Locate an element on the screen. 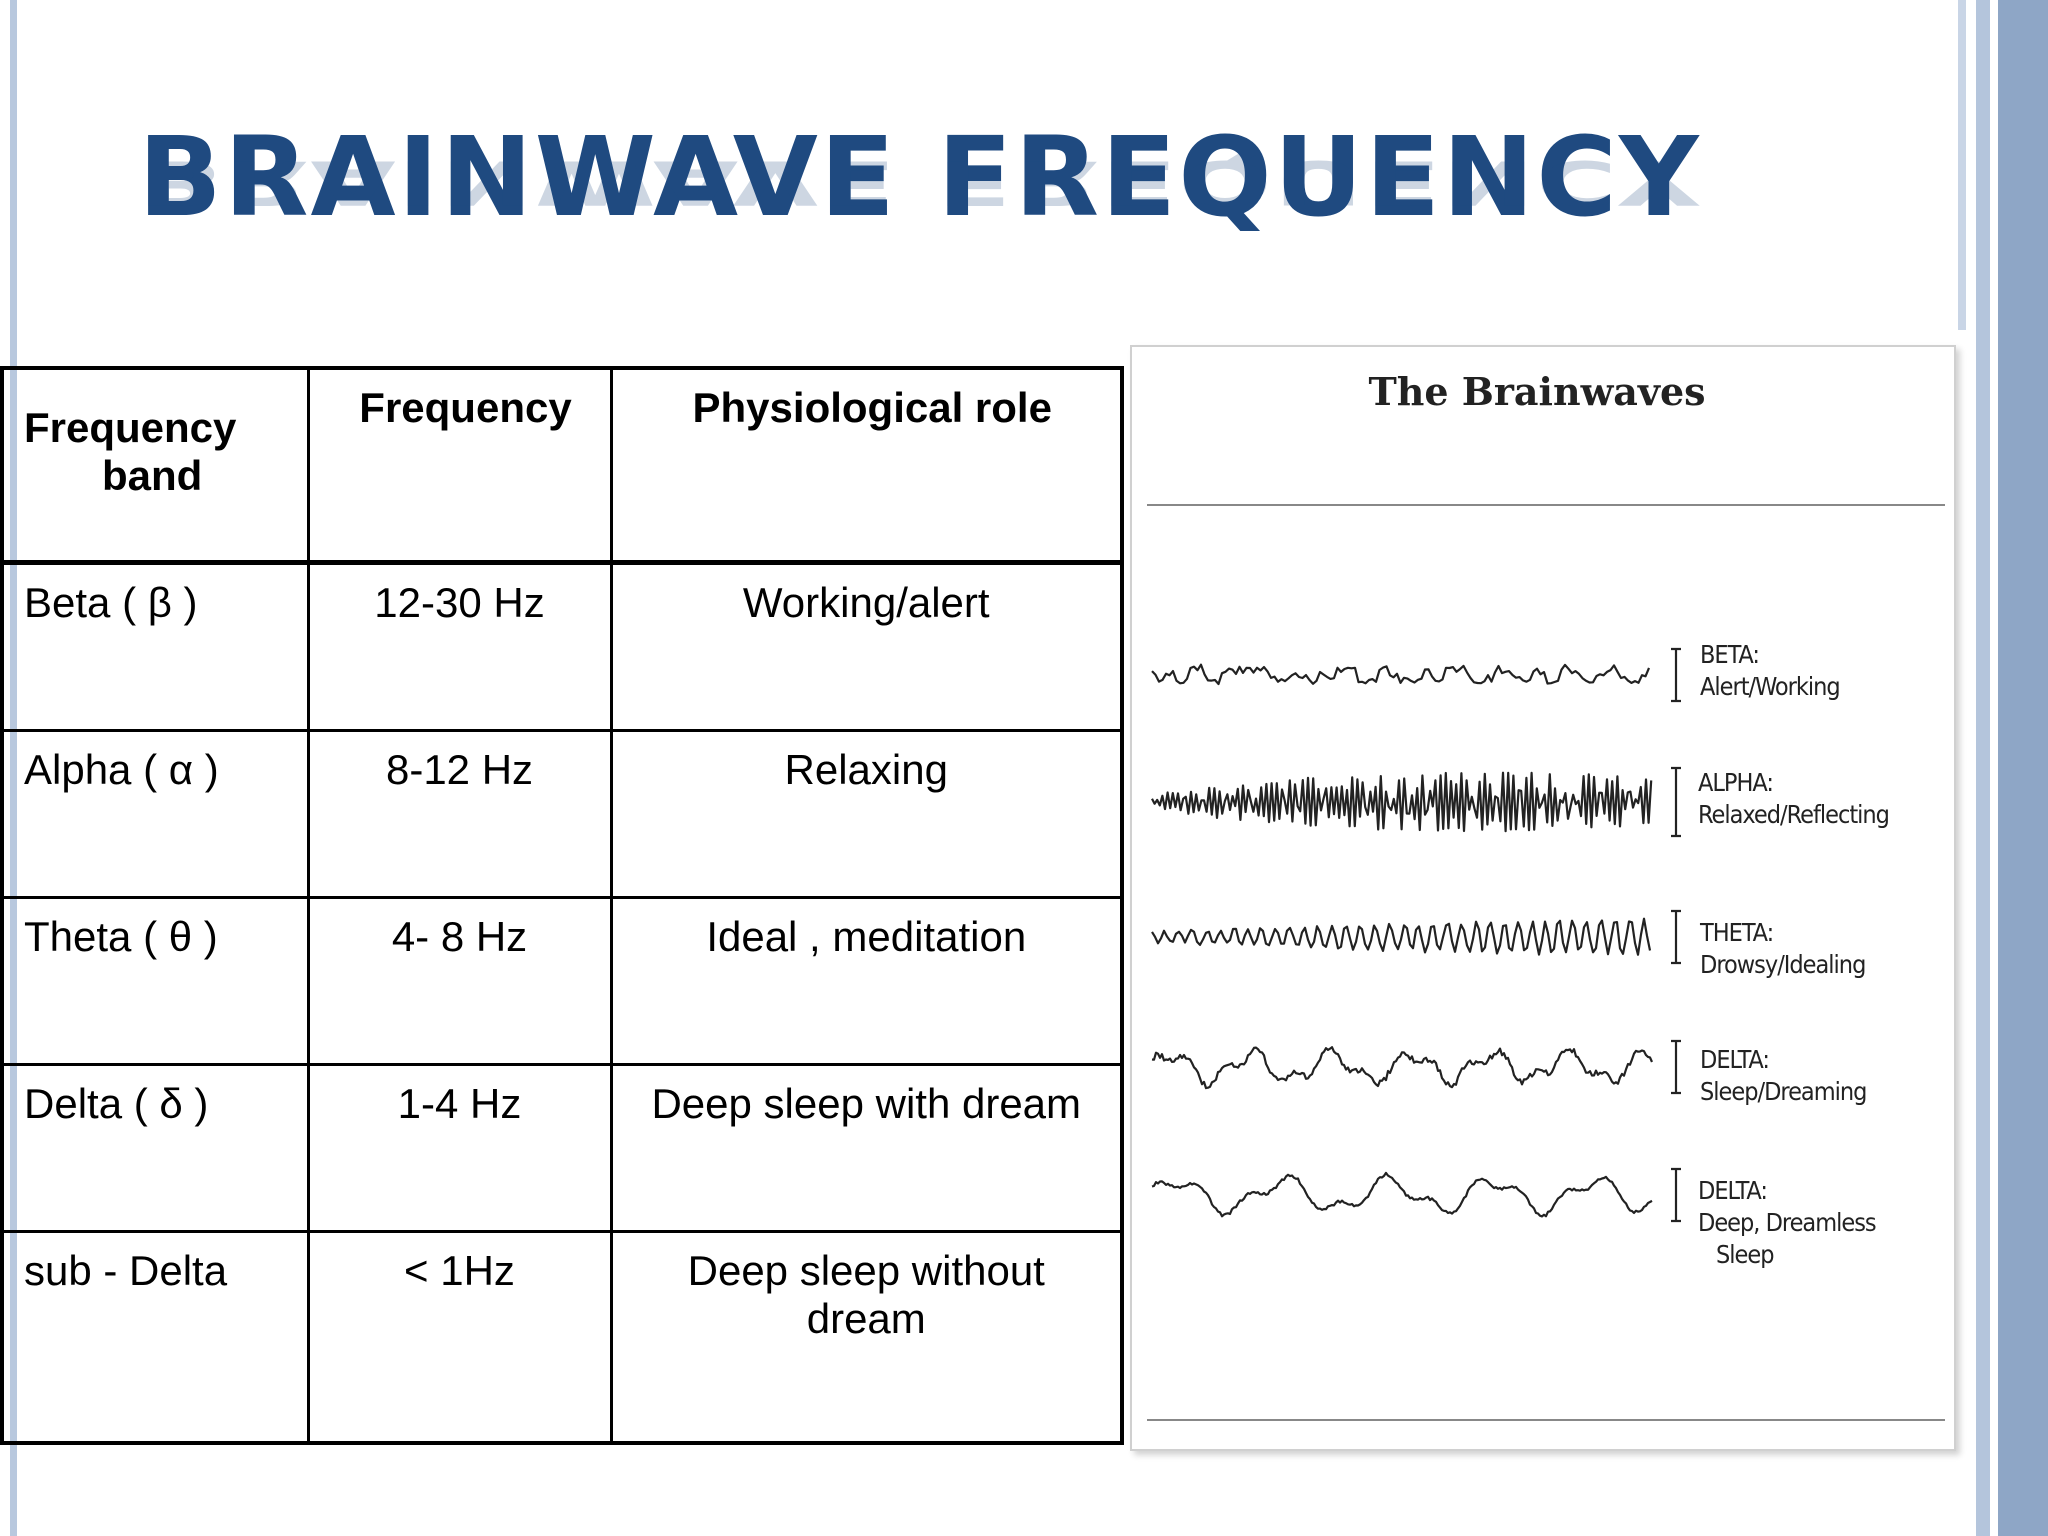 The width and height of the screenshot is (2048, 1536). cell-role-line2: dream is located at coordinates (866, 1318).